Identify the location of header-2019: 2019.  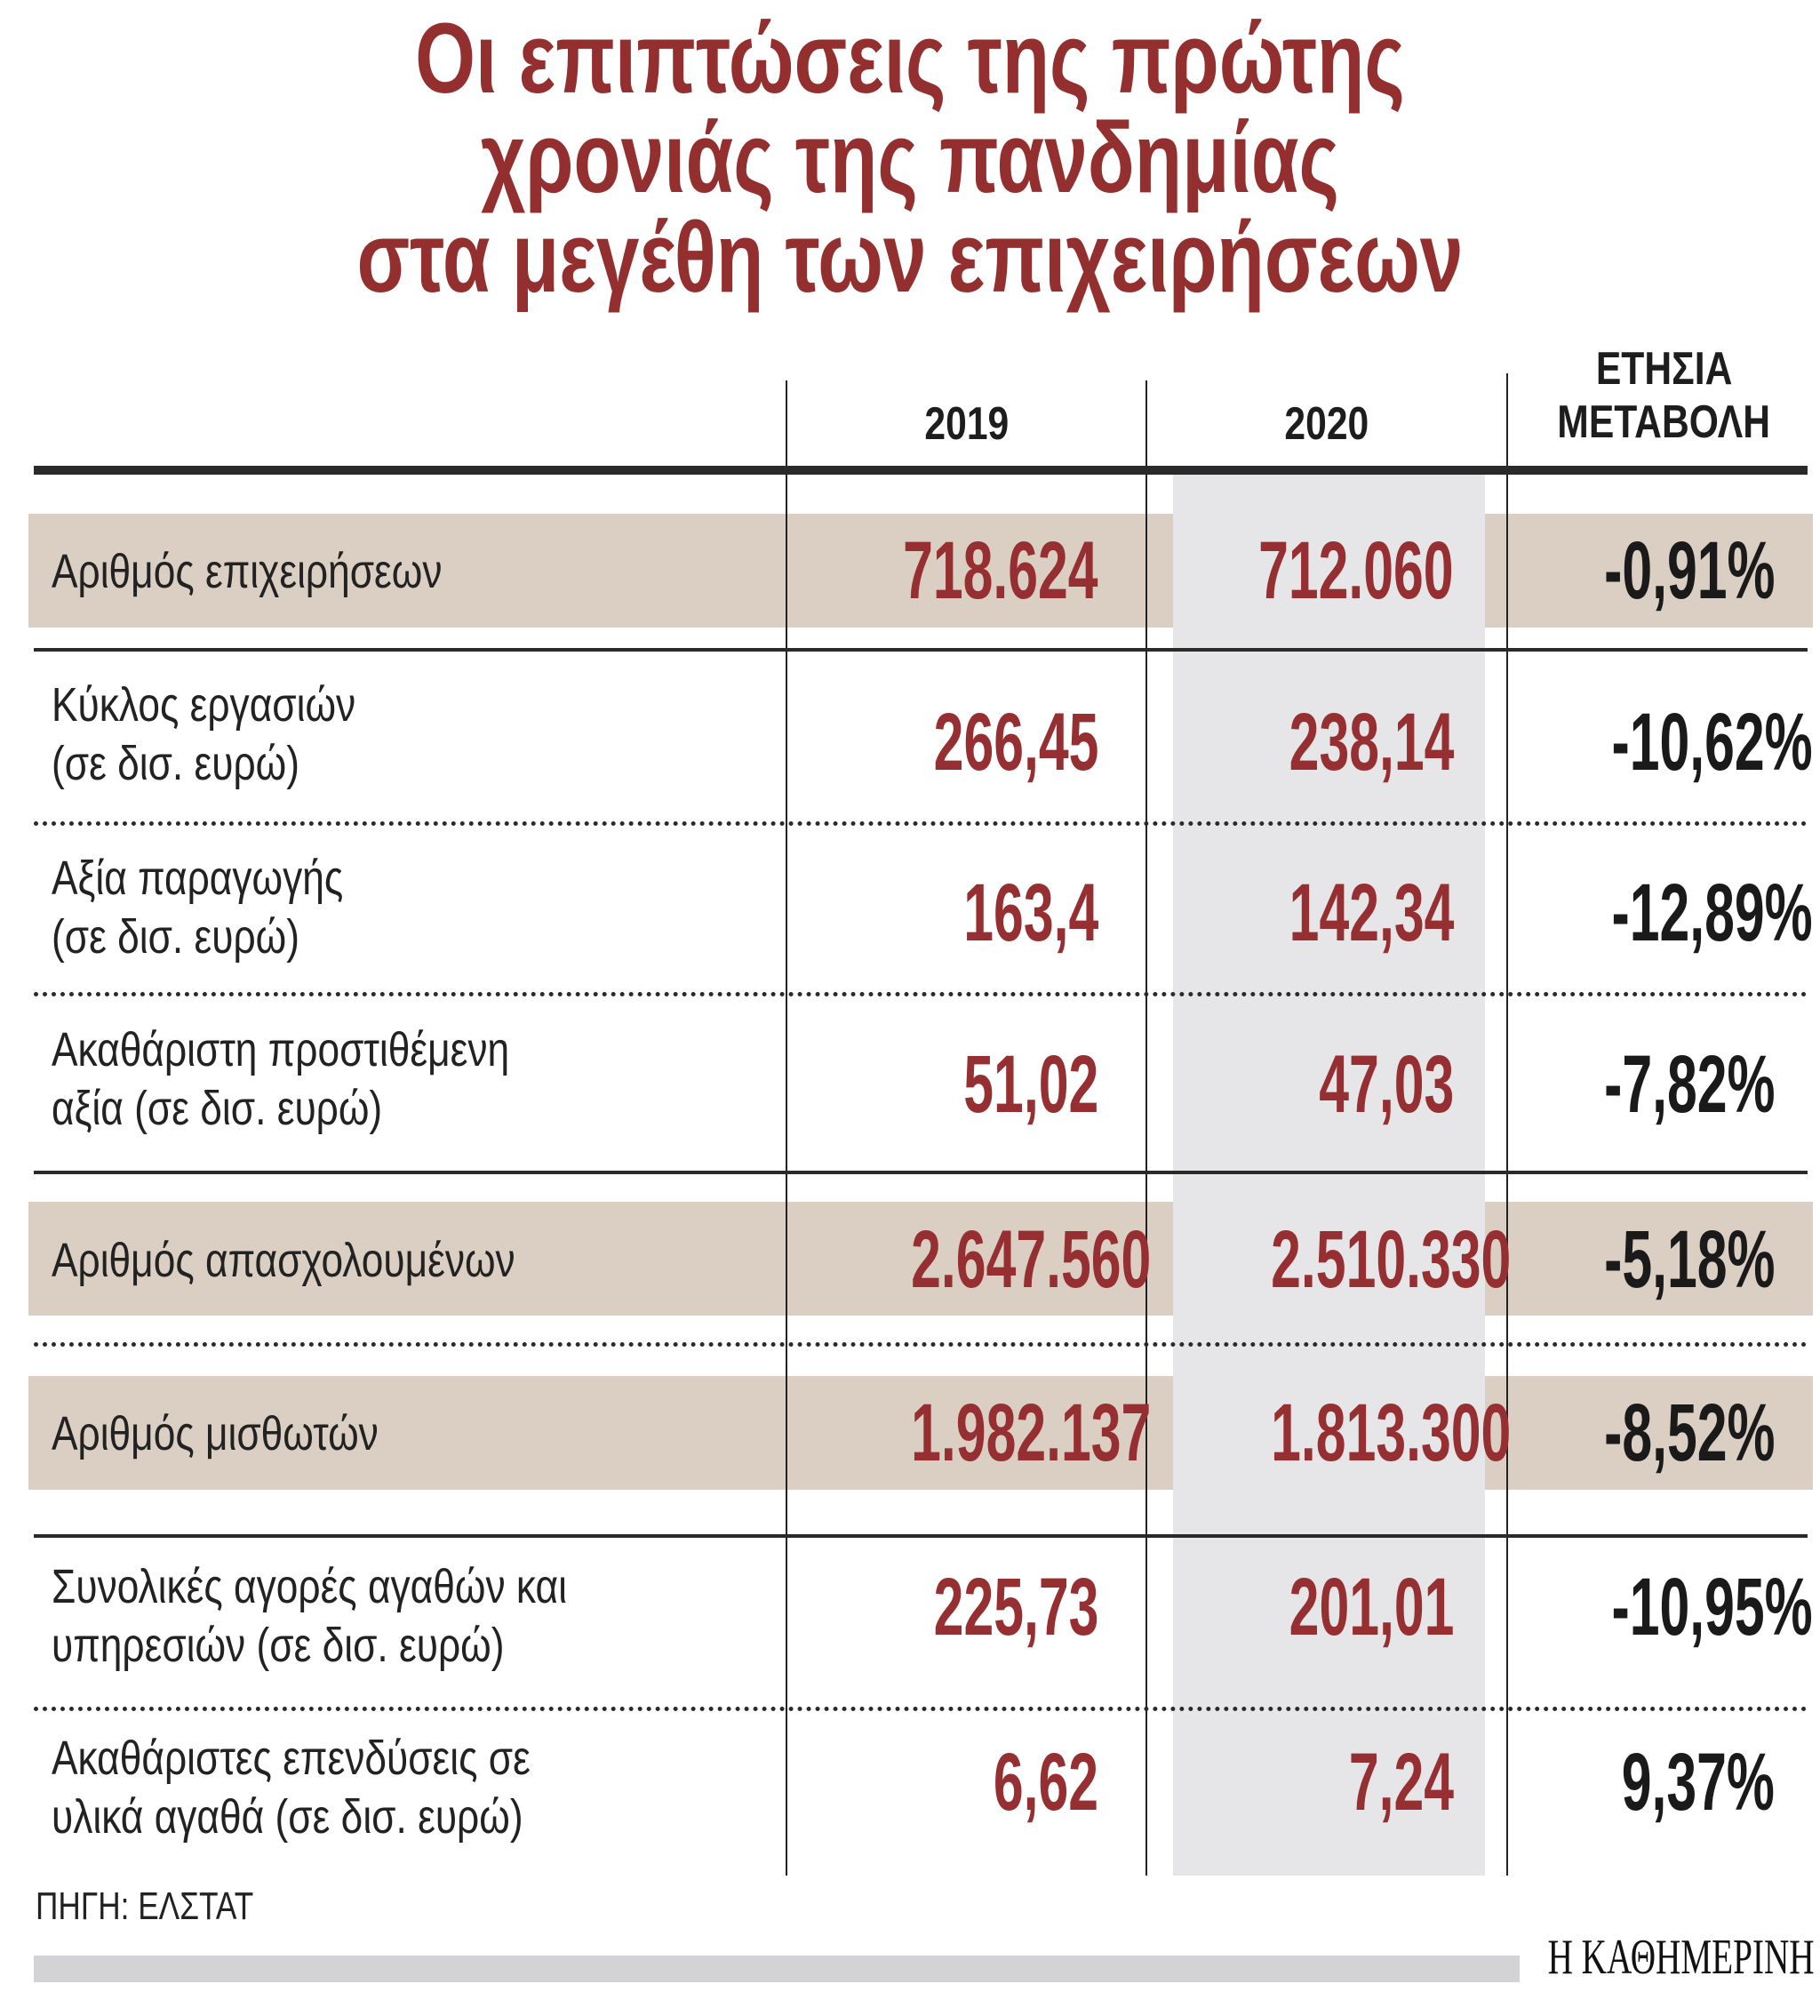
(966, 424).